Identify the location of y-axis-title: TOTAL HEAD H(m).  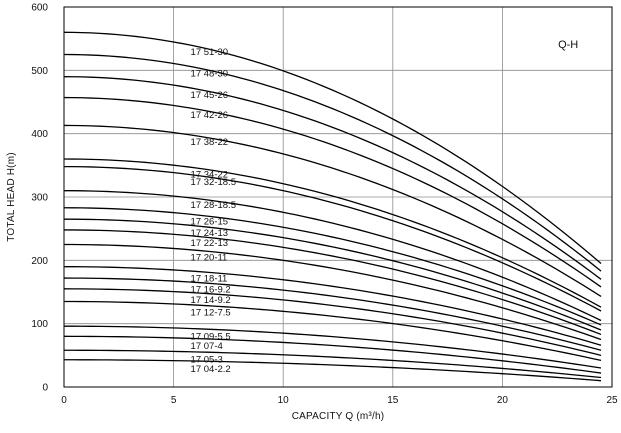
(11, 196).